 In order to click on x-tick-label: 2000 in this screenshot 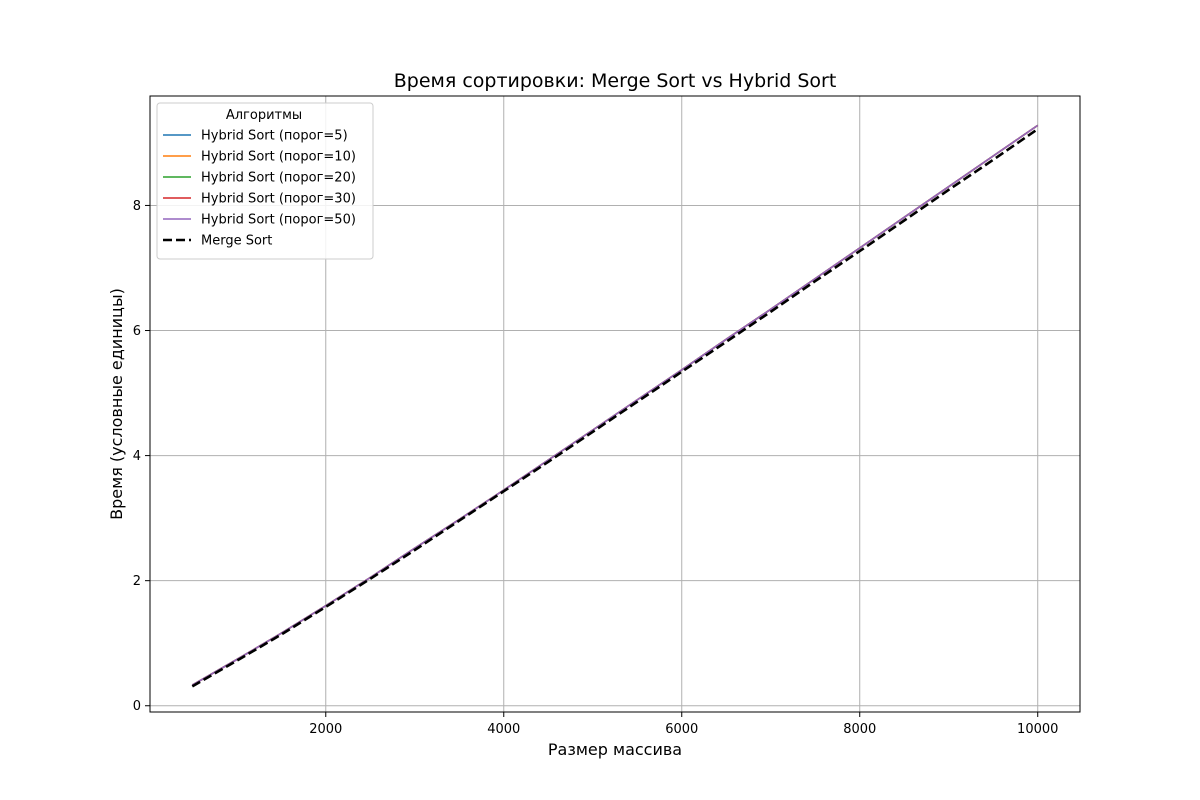, I will do `click(325, 729)`.